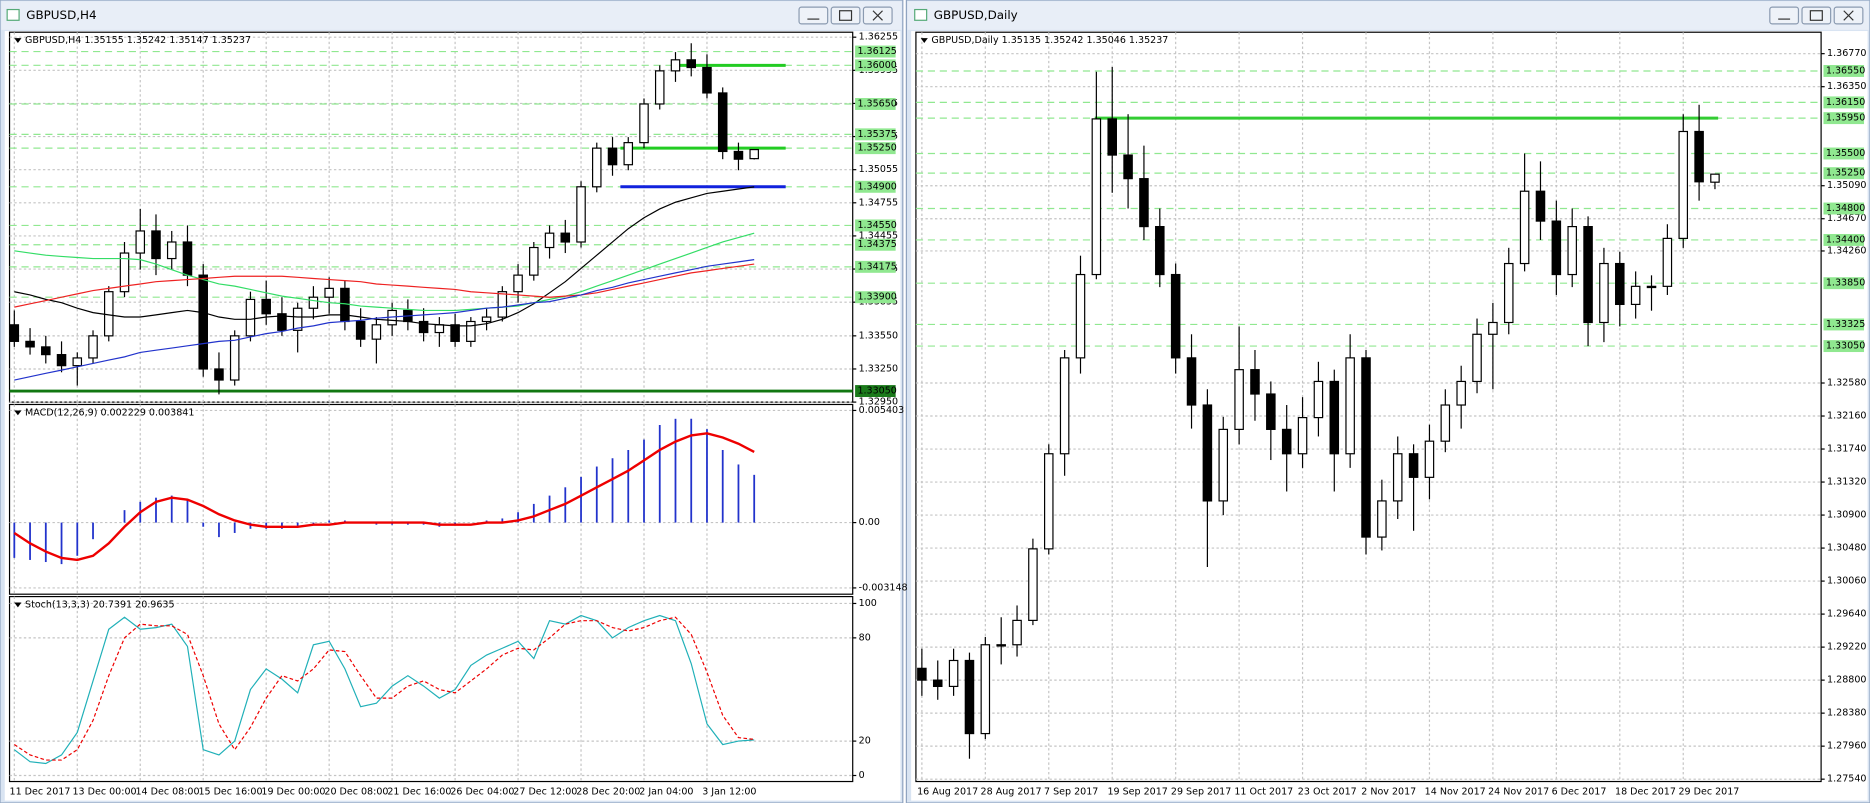  I want to click on level-label: 1.34400, so click(1845, 239).